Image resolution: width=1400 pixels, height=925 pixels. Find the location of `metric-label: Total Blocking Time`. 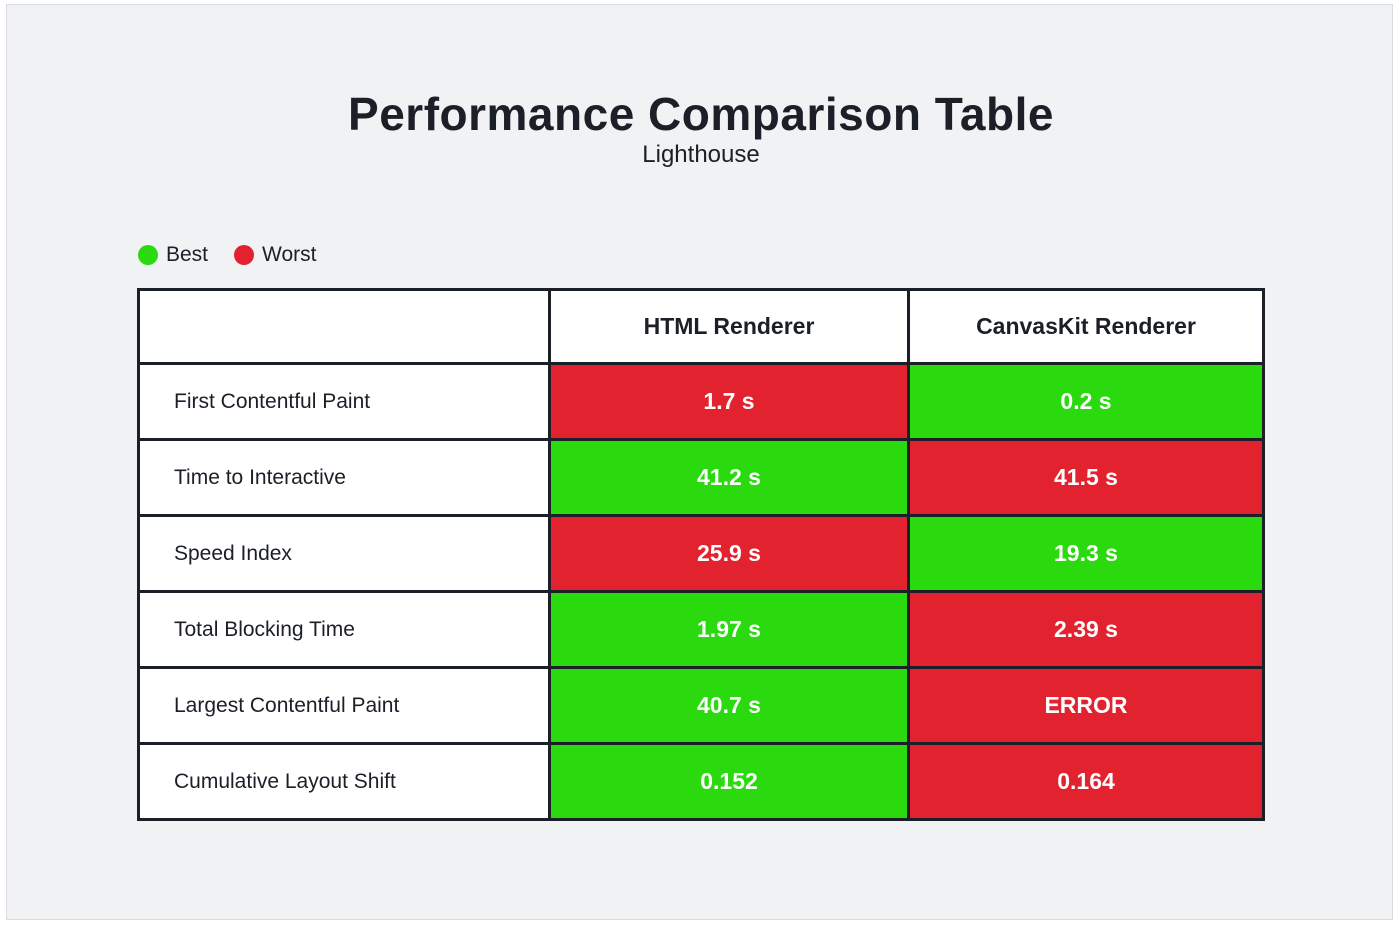

metric-label: Total Blocking Time is located at coordinates (344, 629).